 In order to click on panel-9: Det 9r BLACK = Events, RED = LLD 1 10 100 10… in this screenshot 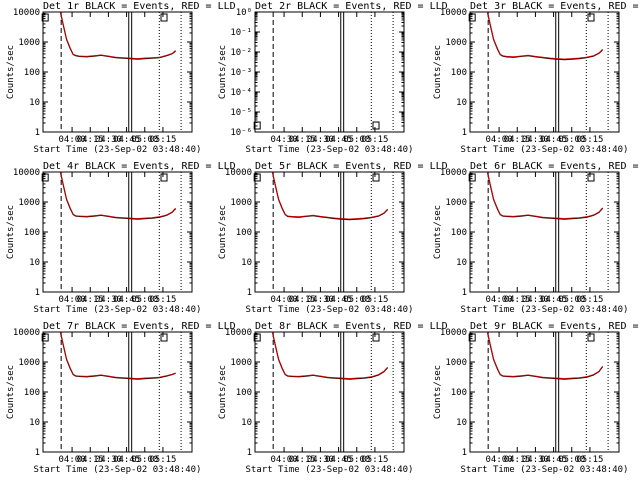, I will do `click(536, 398)`.